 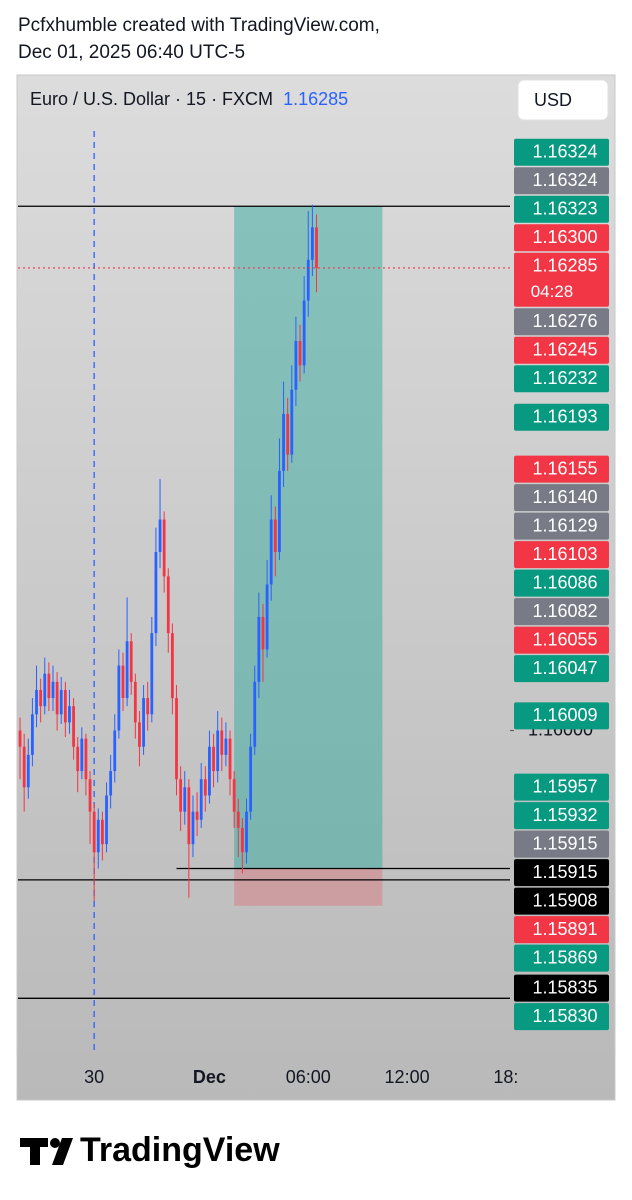 What do you see at coordinates (209, 1077) in the screenshot?
I see `x-tick-label: Dec` at bounding box center [209, 1077].